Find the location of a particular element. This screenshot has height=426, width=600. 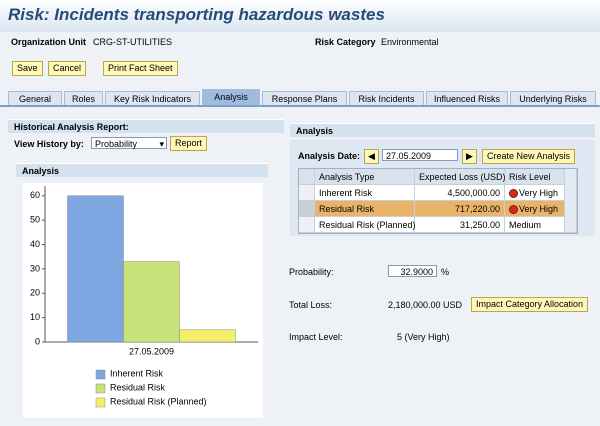

column-header: Analysis Type is located at coordinates (365, 177).